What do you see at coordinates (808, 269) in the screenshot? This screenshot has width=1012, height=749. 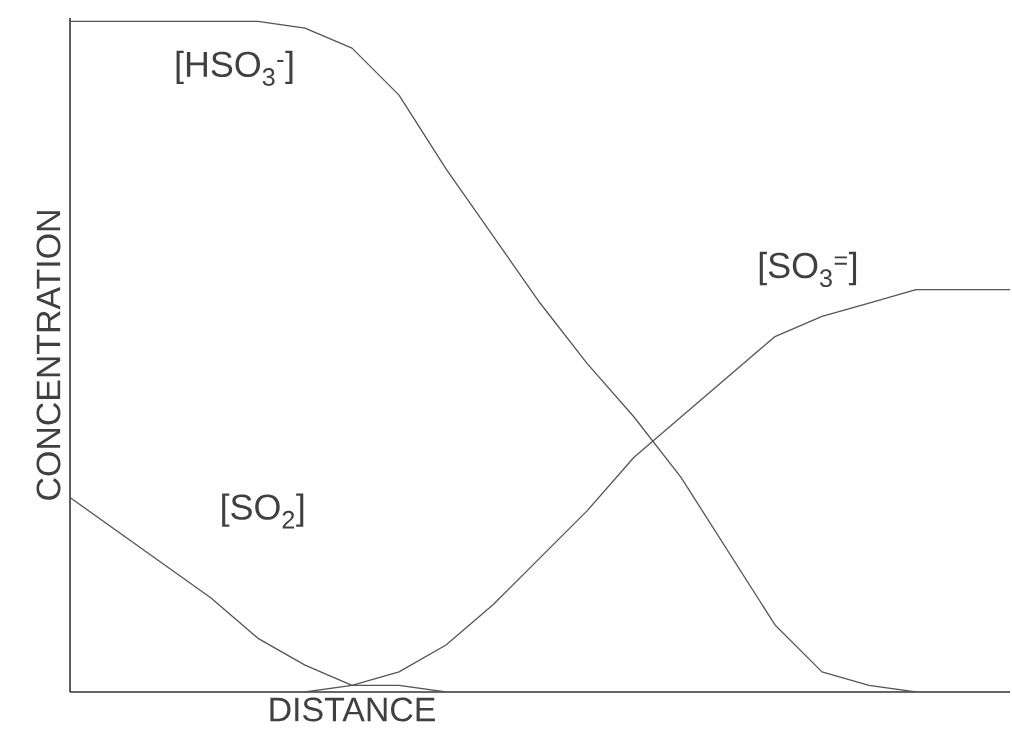 I see `series-label: [SO$_{3}$$^{=}$]` at bounding box center [808, 269].